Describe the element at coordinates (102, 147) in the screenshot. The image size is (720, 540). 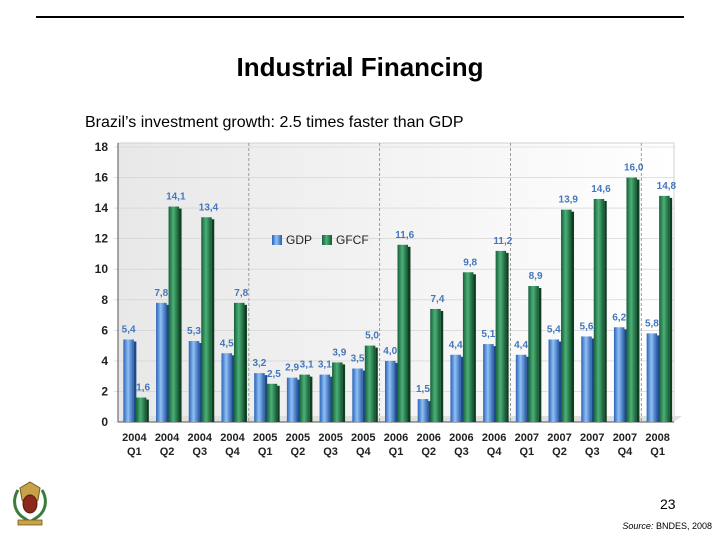
I see `y-tick-label: 18` at that location.